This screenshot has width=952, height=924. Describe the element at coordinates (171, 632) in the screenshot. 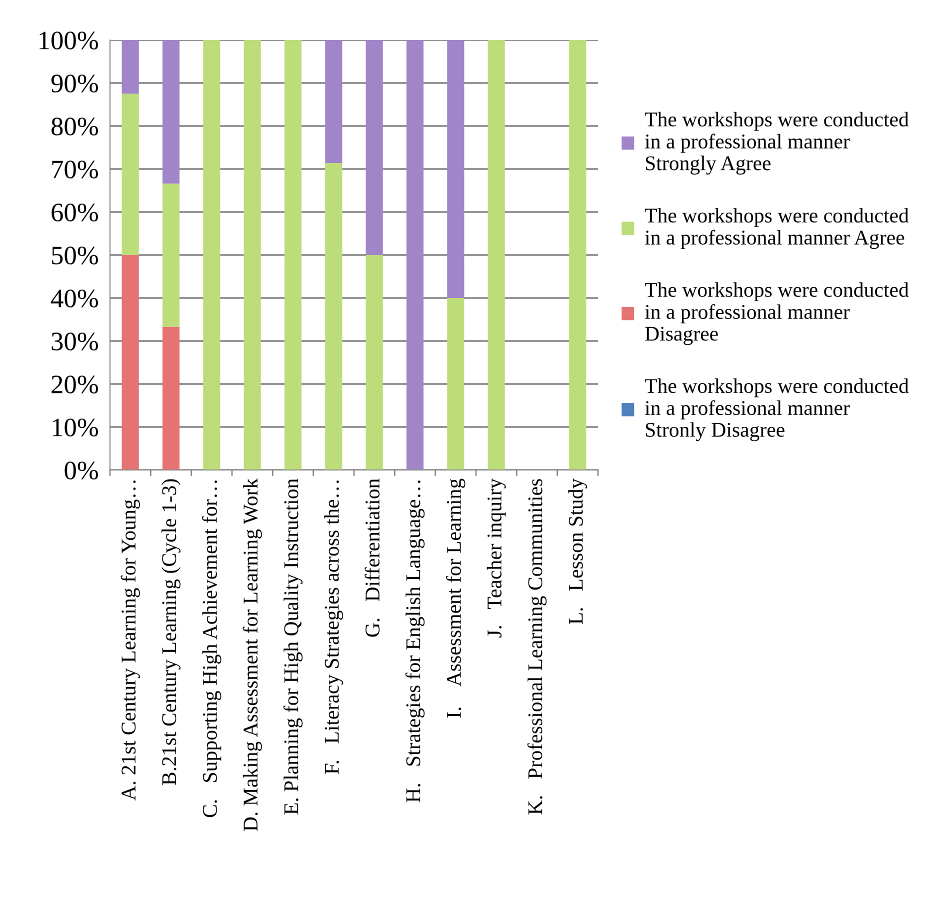

I see `x-tick-label: B.21st Century Learning (Cycle 1-3)` at that location.